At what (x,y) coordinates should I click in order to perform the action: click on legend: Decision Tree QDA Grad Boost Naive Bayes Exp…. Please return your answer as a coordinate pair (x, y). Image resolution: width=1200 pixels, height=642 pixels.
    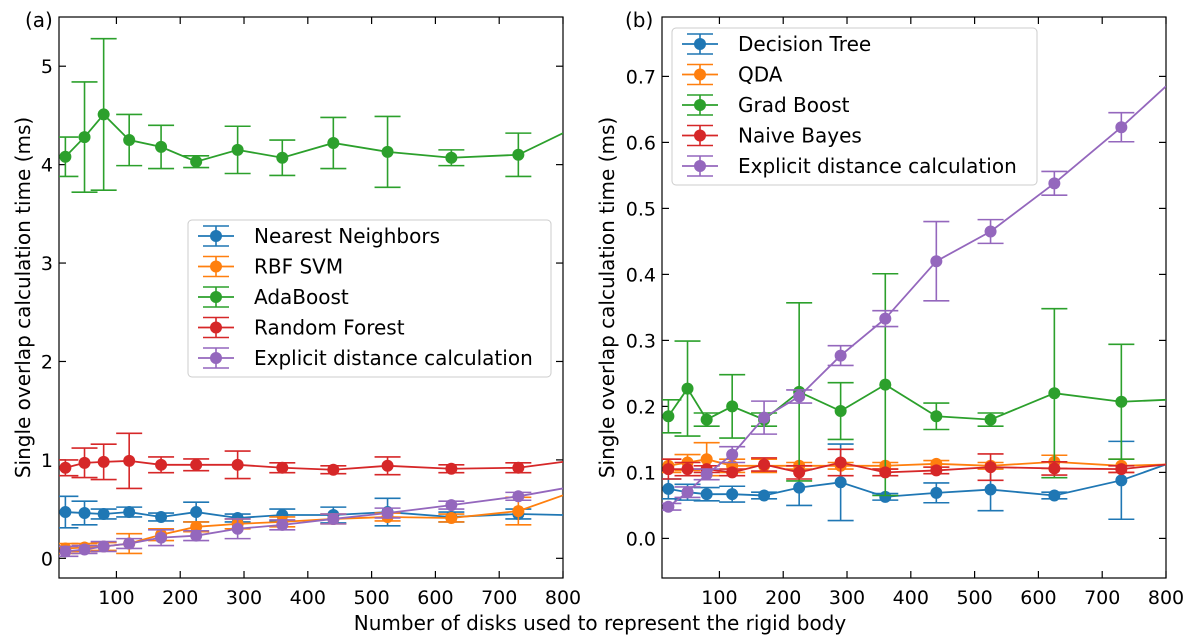
    Looking at the image, I should click on (854, 106).